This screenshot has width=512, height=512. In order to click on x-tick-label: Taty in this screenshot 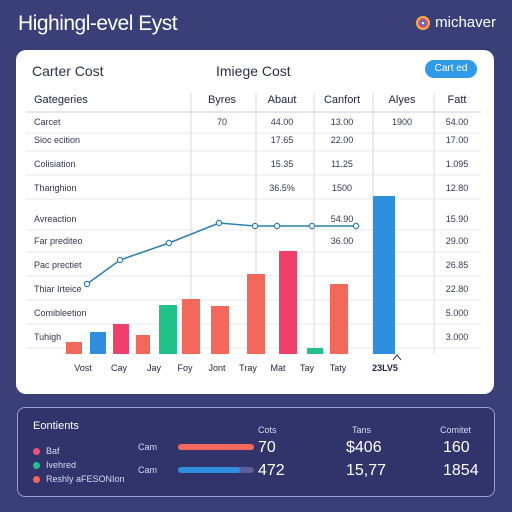, I will do `click(338, 368)`.